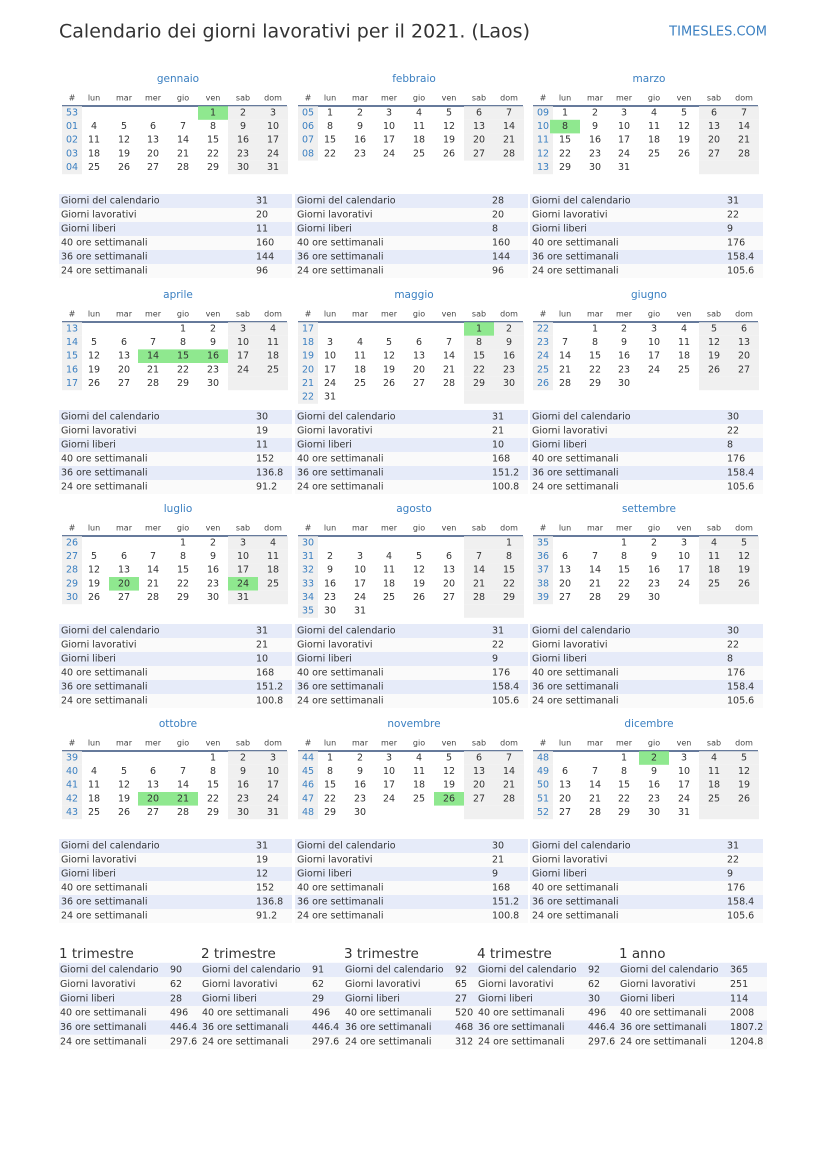 This screenshot has width=827, height=1169. What do you see at coordinates (334, 431) in the screenshot?
I see `stat-label: Giorni lavorativi` at bounding box center [334, 431].